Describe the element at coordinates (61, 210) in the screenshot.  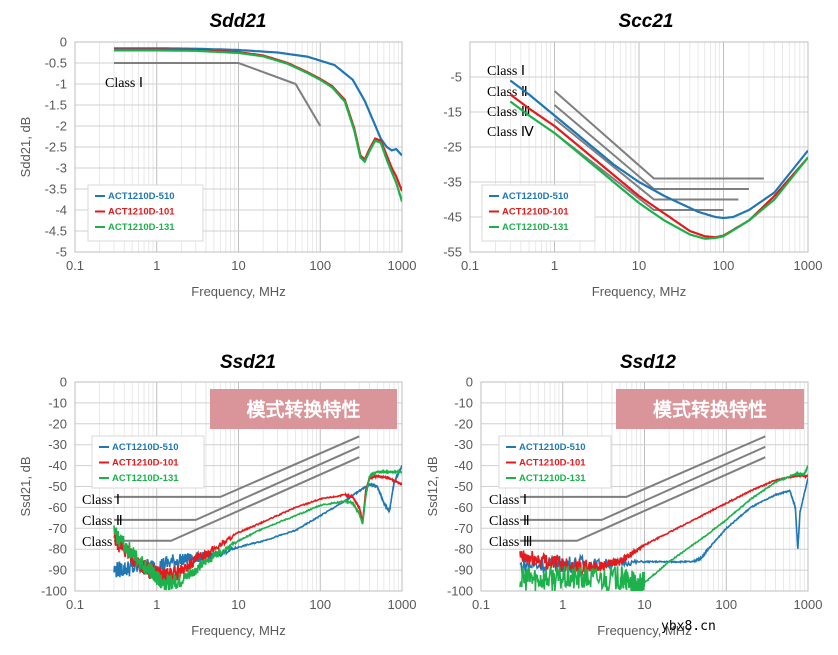
I see `y-tick-label: -4` at that location.